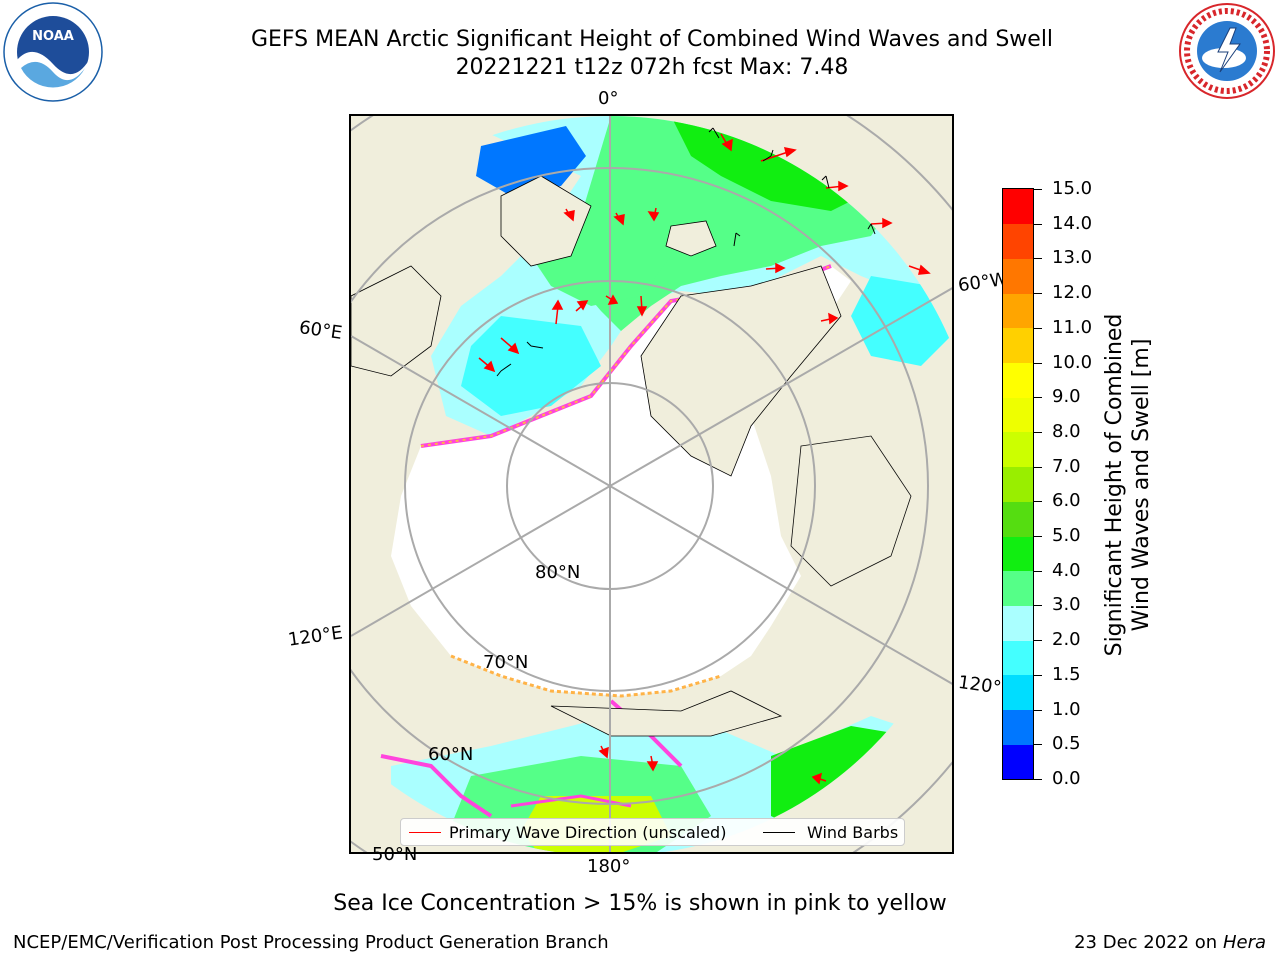 Image resolution: width=1280 pixels, height=960 pixels. Describe the element at coordinates (779, 832) in the screenshot. I see `wind-barbs-legend-line` at that location.